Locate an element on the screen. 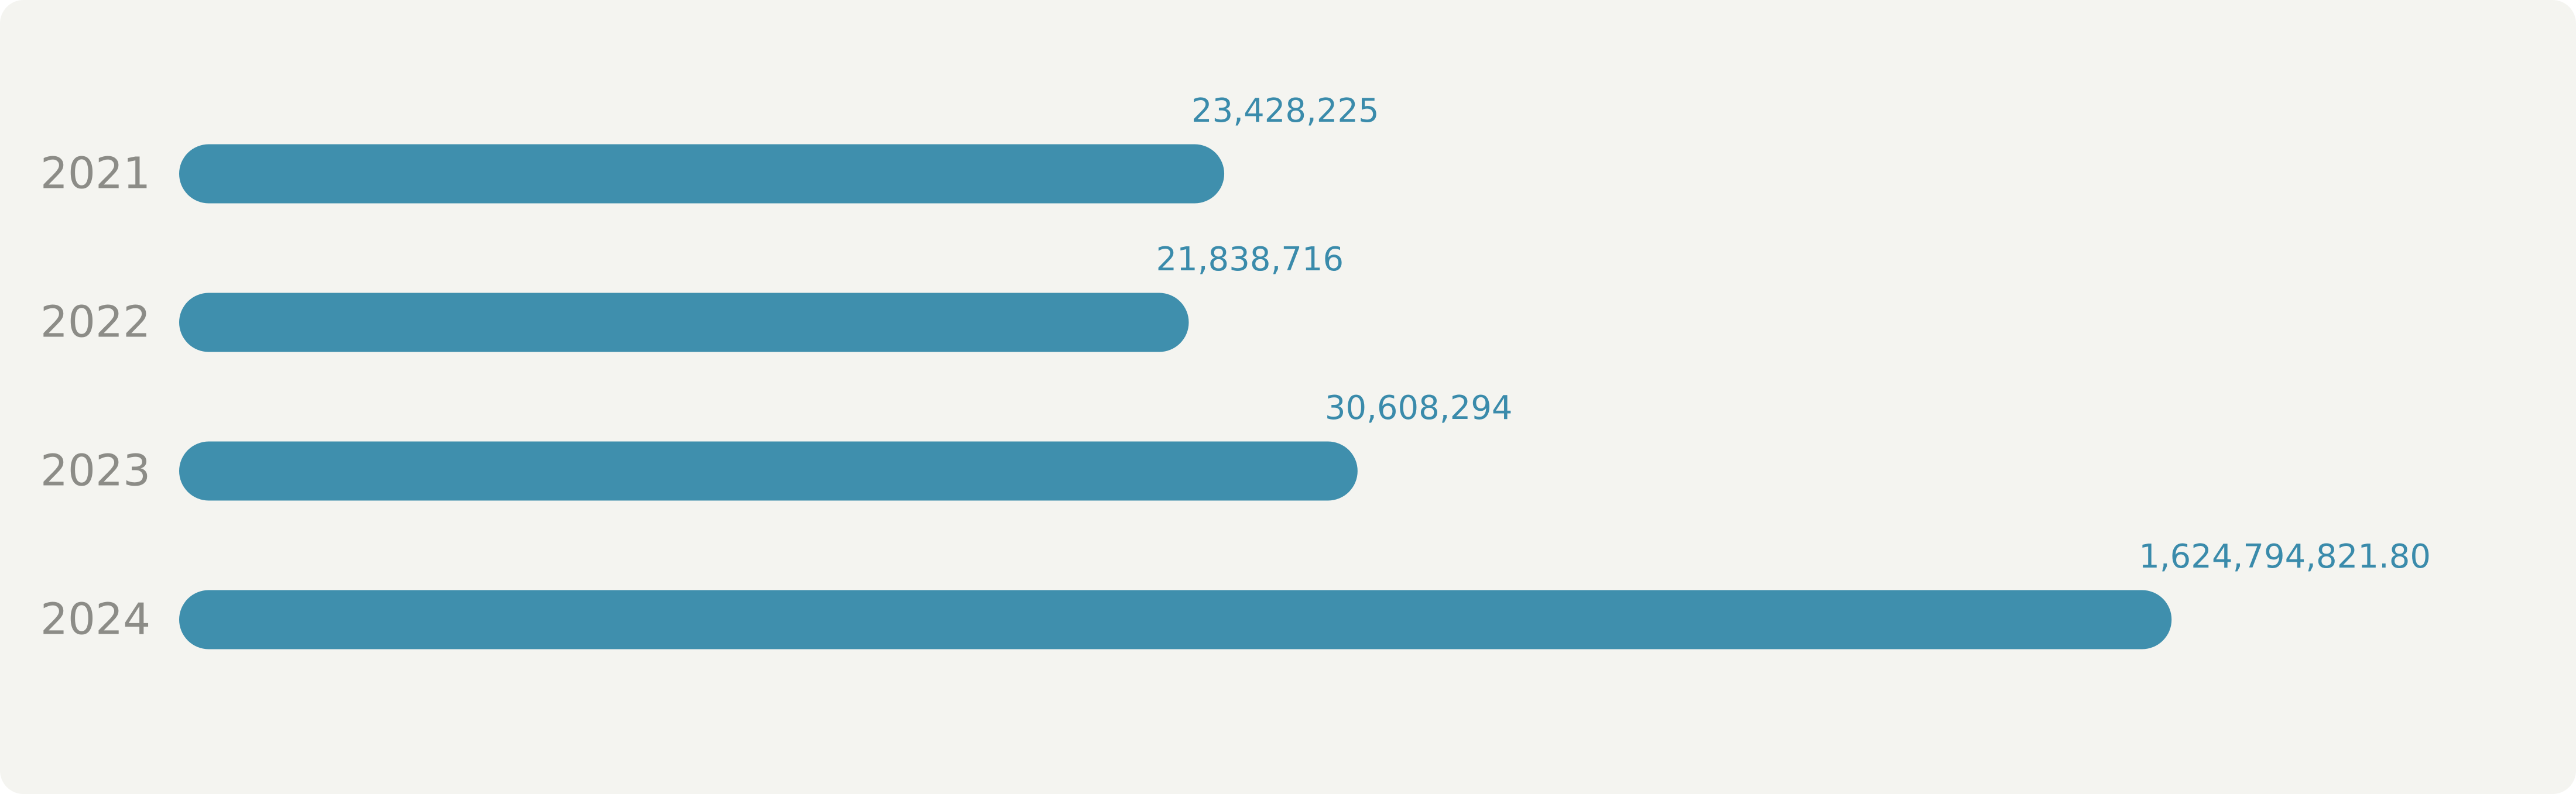  category-label: 2024 is located at coordinates (95, 620).